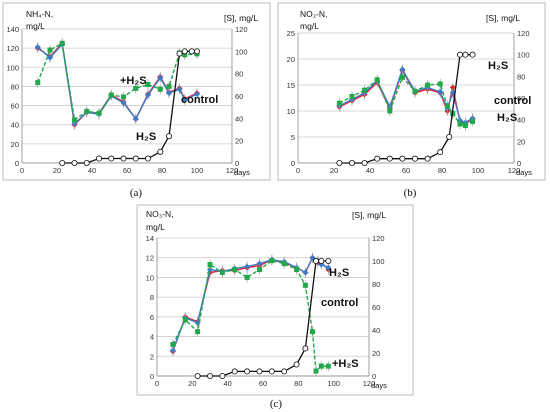  Describe the element at coordinates (237, 163) in the screenshot. I see `y-right-tick-label: 0` at that location.